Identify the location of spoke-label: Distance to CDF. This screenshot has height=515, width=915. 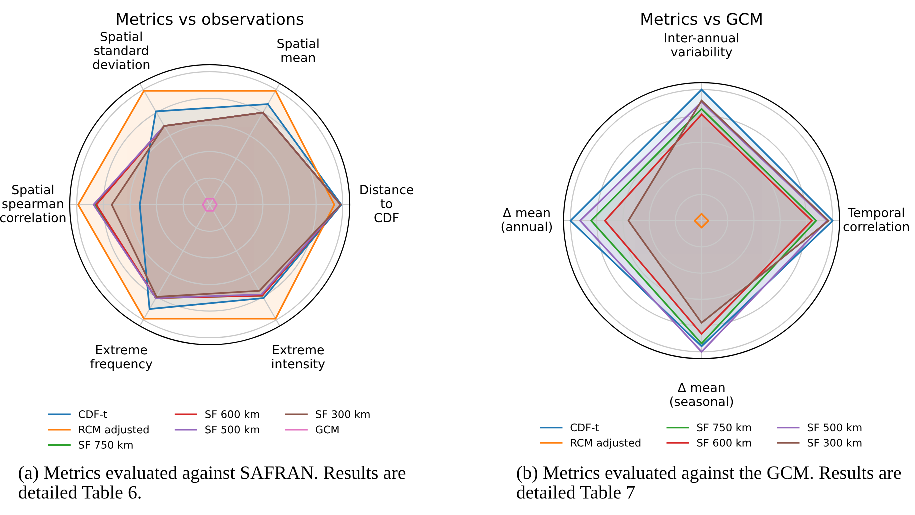
(387, 203).